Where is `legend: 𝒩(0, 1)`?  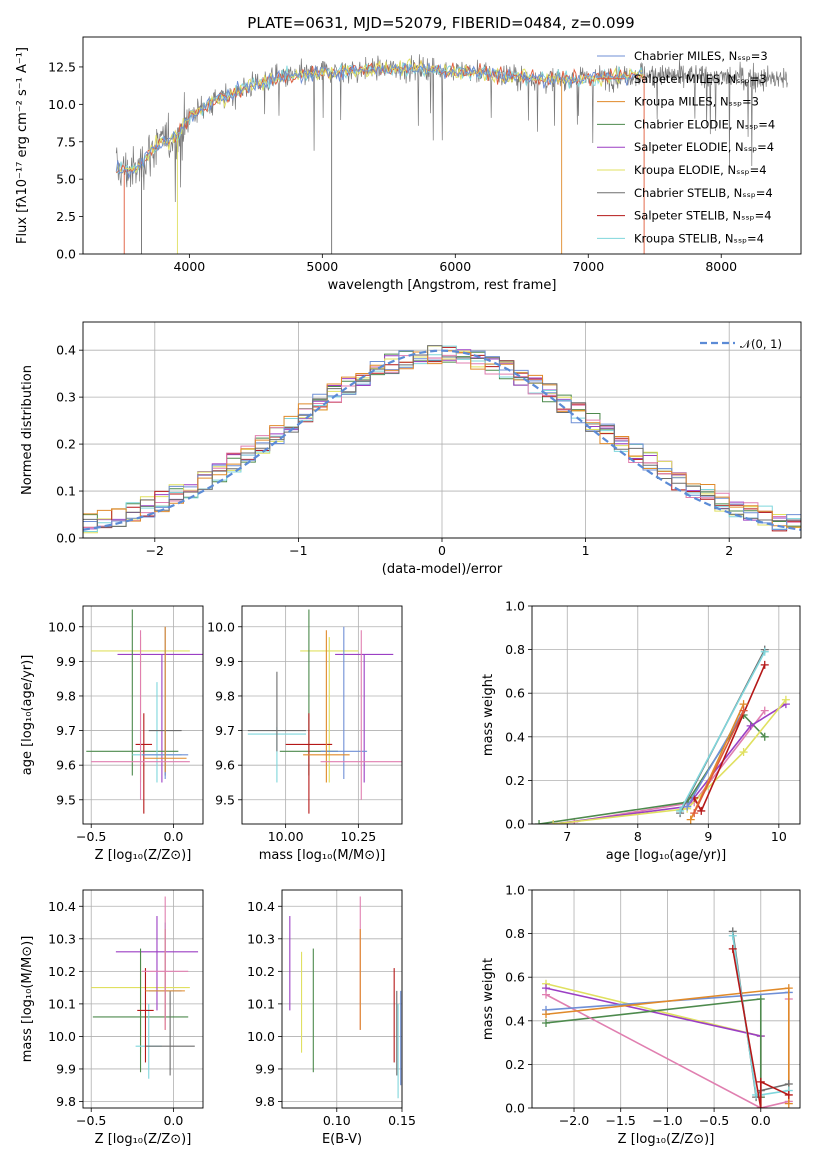 legend: 𝒩(0, 1) is located at coordinates (741, 344).